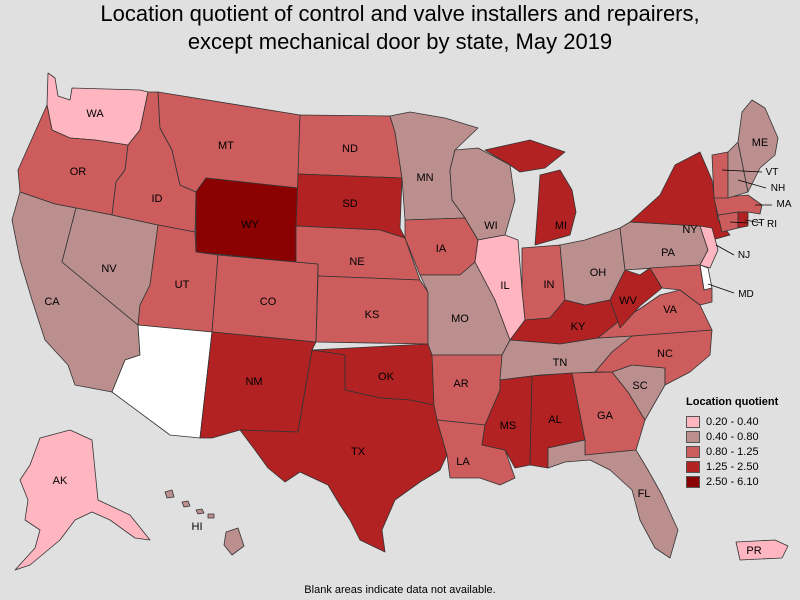 Image resolution: width=800 pixels, height=600 pixels. I want to click on legend-label: 0.20 - 0.40, so click(732, 421).